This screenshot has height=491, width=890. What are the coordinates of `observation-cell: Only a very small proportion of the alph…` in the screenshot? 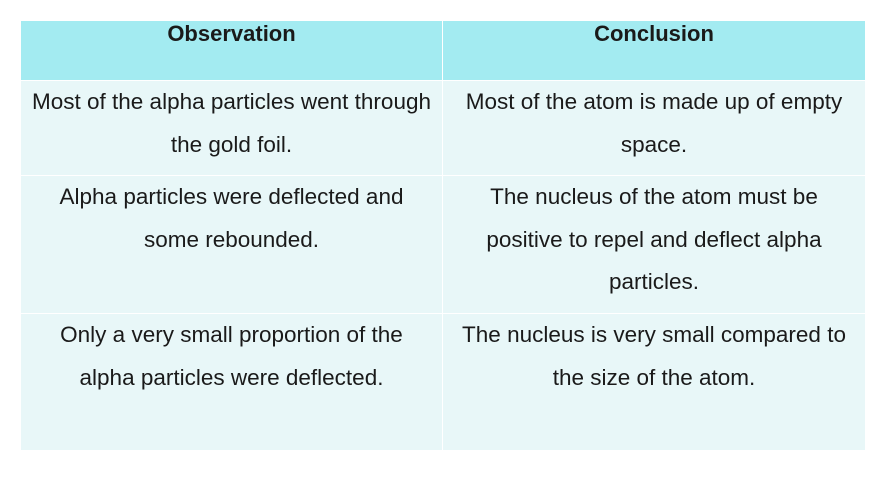 It's located at (231, 382).